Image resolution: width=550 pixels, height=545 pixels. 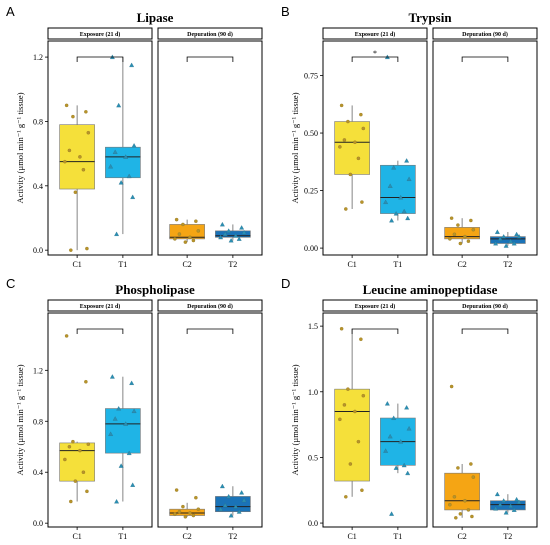 I want to click on facet-label: Exposure (21 d), so click(x=375, y=306).